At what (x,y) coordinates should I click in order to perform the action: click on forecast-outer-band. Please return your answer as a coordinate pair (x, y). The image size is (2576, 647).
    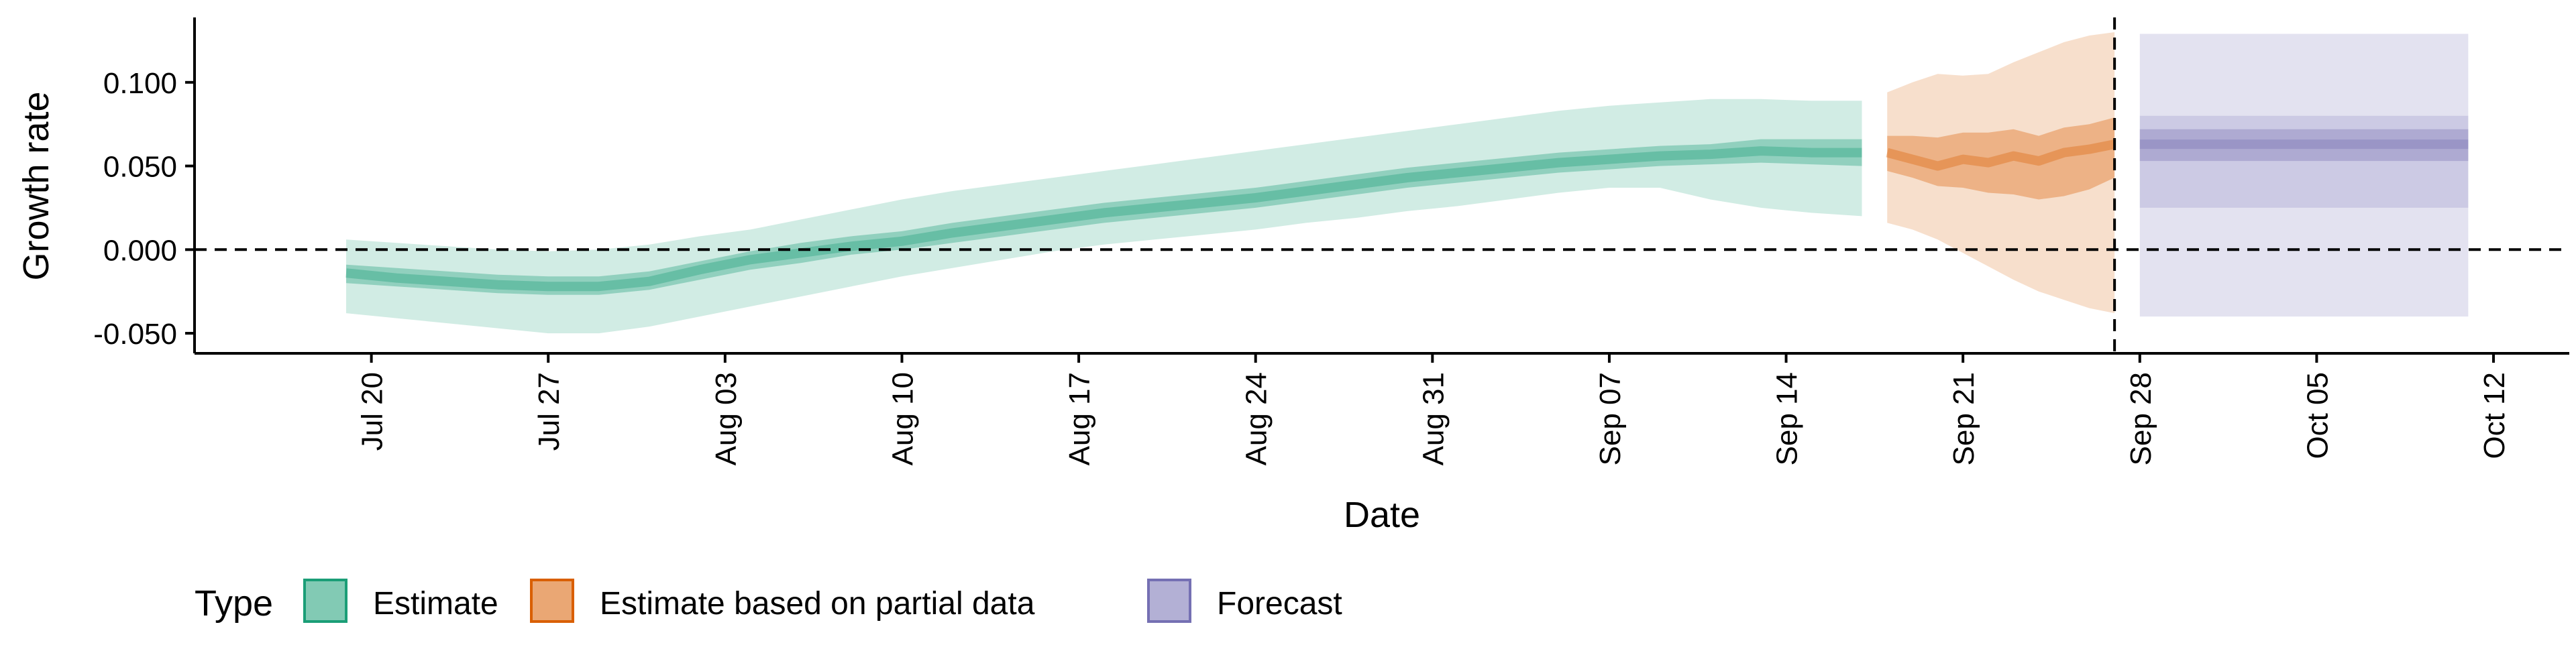
    Looking at the image, I should click on (2304, 175).